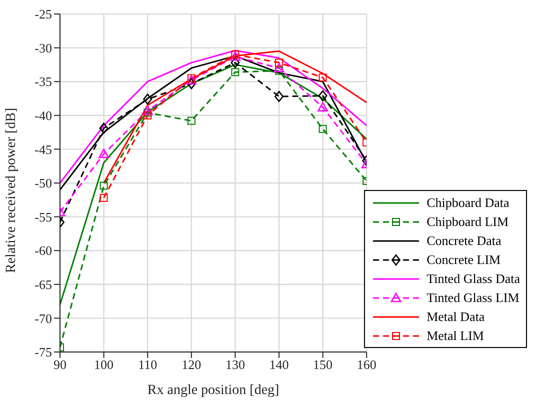 The height and width of the screenshot is (406, 539). Describe the element at coordinates (43, 352) in the screenshot. I see `y-tick-label: -75` at that location.